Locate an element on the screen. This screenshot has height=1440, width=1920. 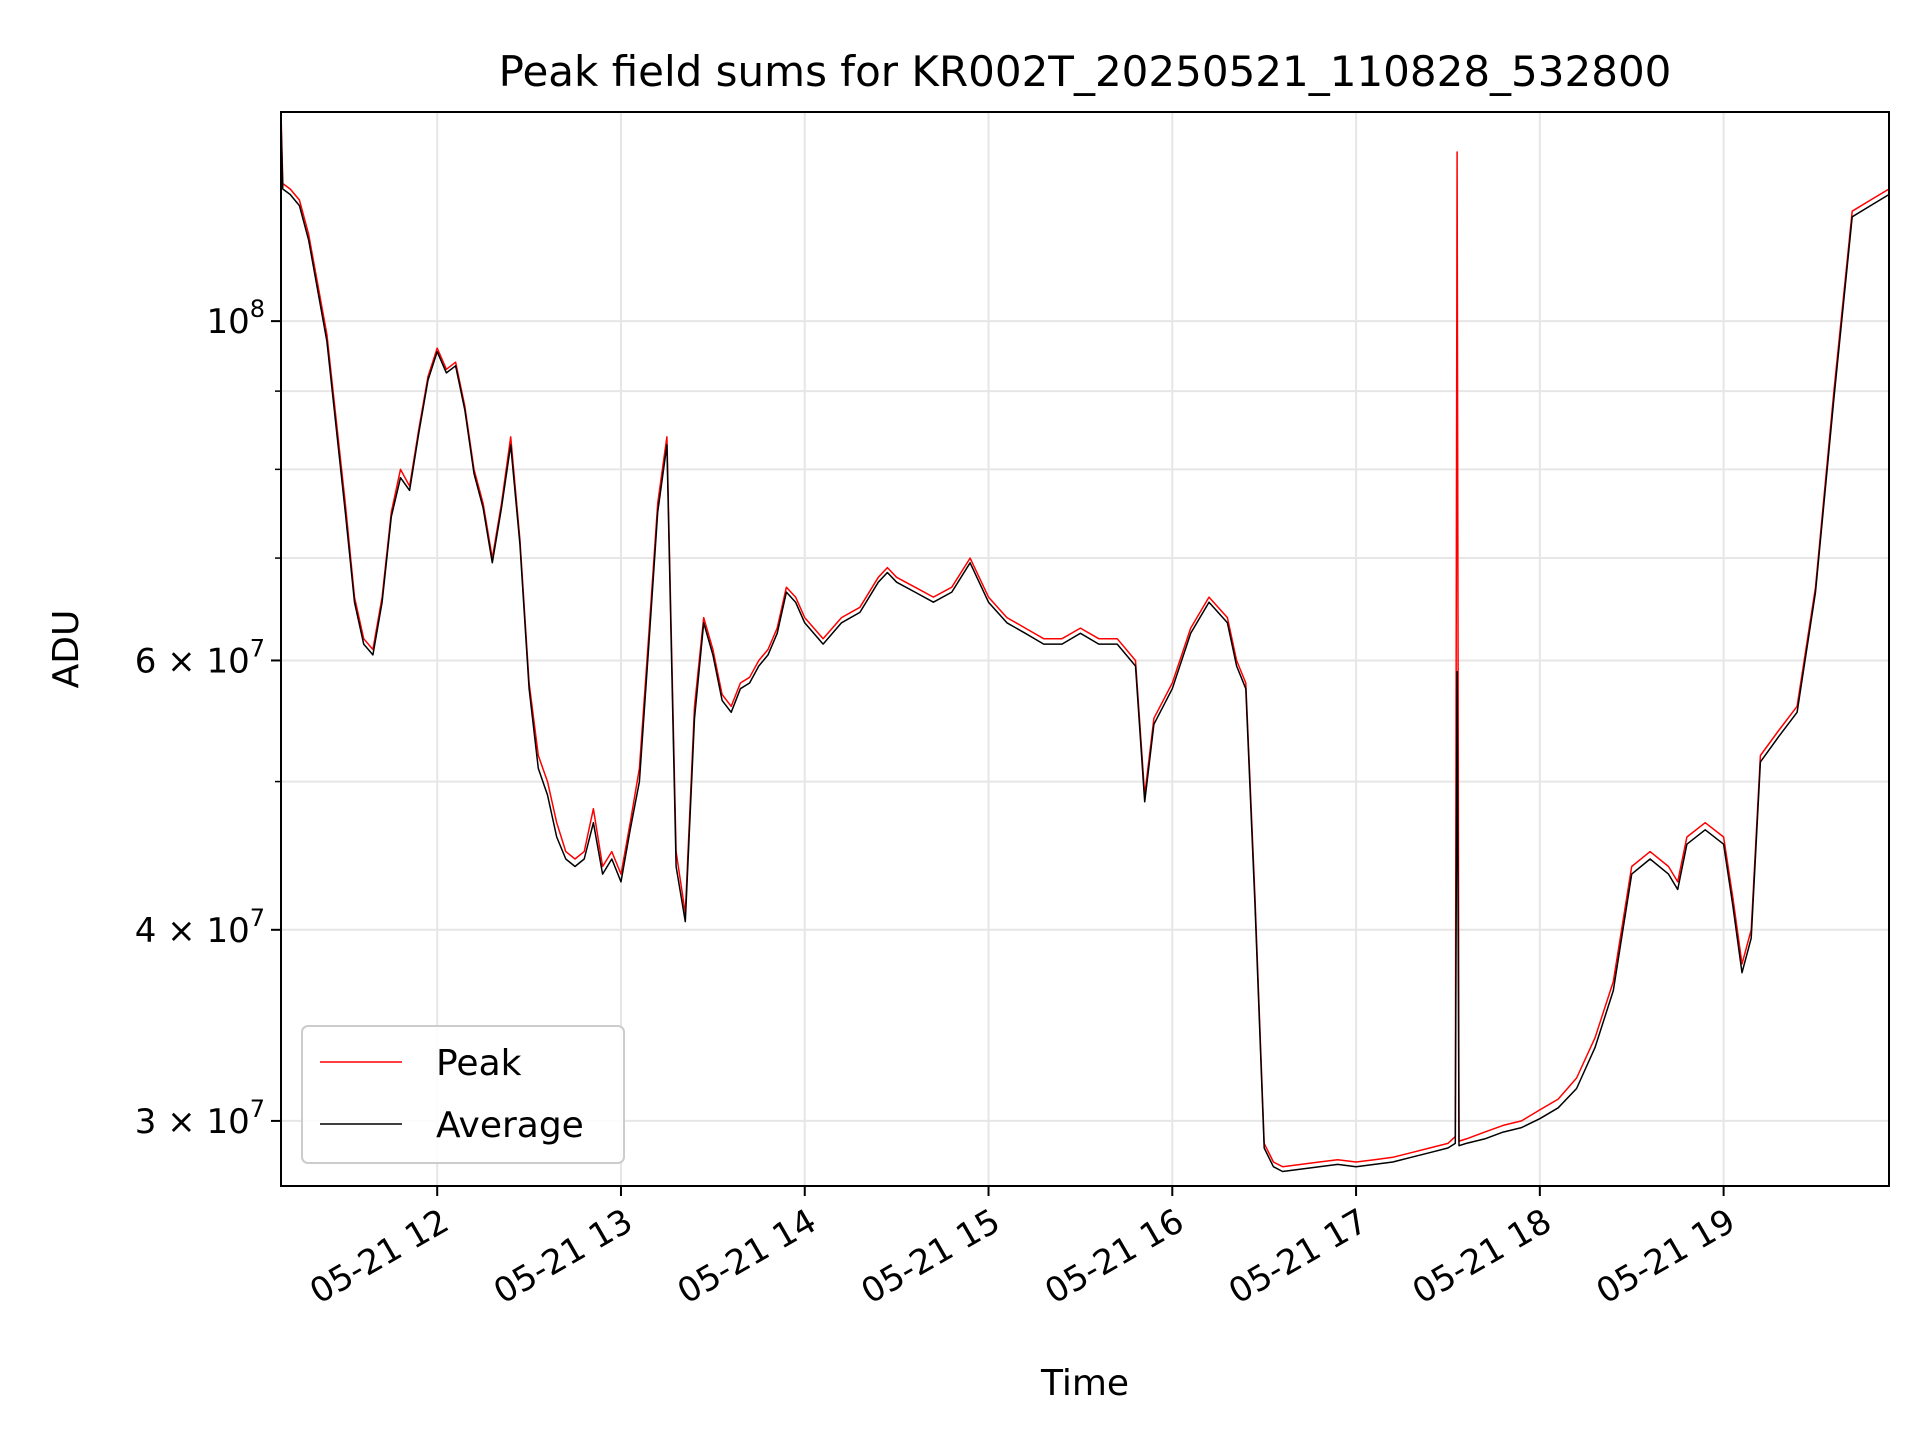
y-tick-label: 3 × 107 is located at coordinates (200, 1118).